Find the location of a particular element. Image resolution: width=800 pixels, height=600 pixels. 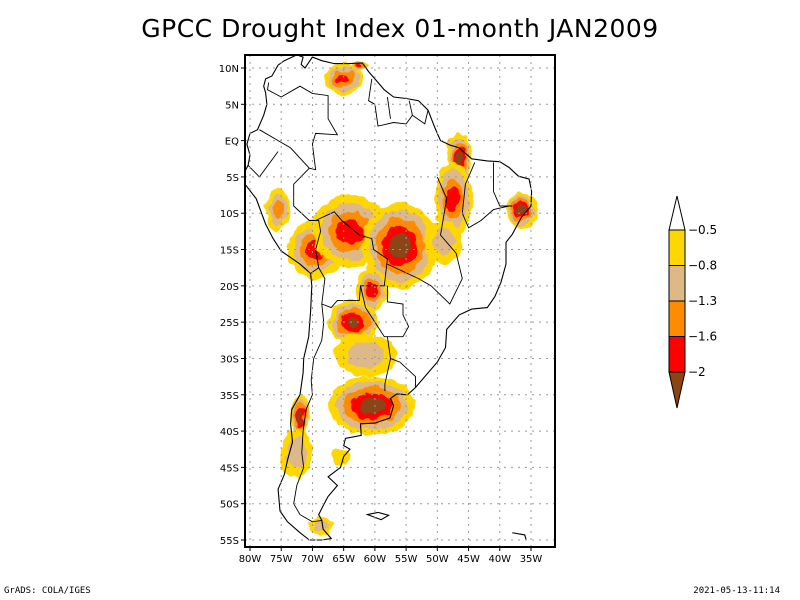

falkland-islands is located at coordinates (378, 516).